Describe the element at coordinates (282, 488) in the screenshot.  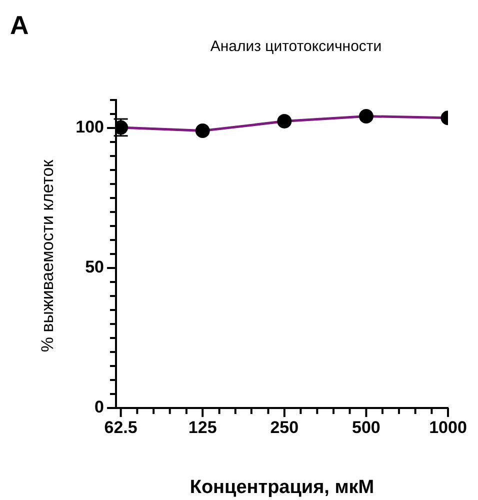
I see `x-axis-title: Концентрация, мкМ` at that location.